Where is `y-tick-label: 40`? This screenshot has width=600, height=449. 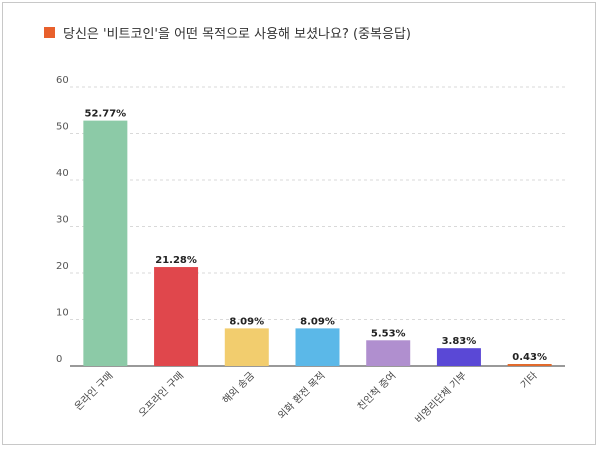 y-tick-label: 40 is located at coordinates (62, 173).